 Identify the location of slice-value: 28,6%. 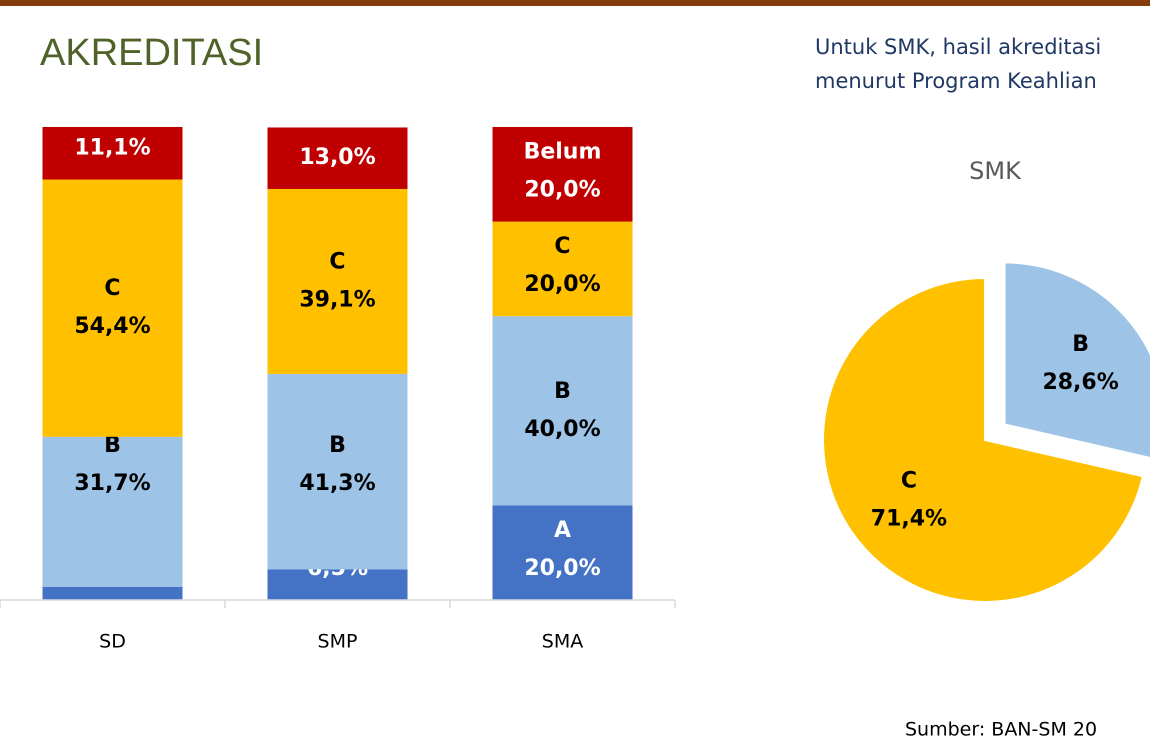
(1080, 382).